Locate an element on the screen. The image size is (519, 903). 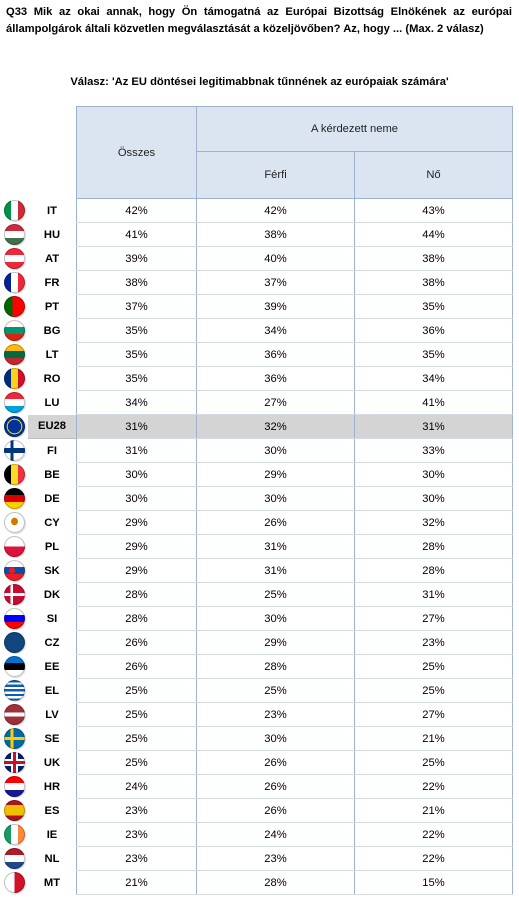
table-row: CY 29% 26% 32% is located at coordinates (256, 522).